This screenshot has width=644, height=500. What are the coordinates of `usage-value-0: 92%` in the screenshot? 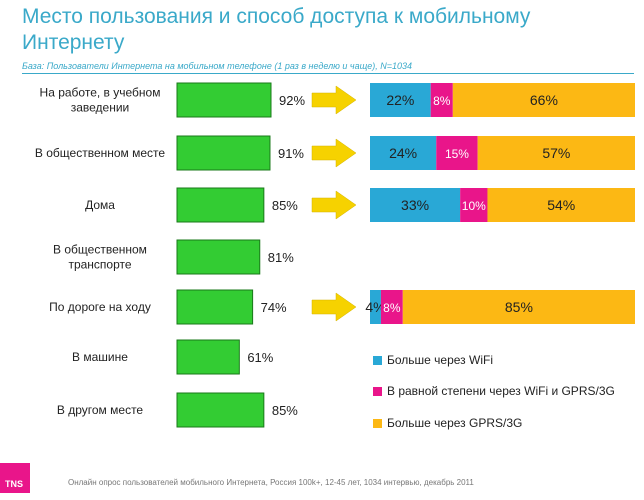 It's located at (292, 100).